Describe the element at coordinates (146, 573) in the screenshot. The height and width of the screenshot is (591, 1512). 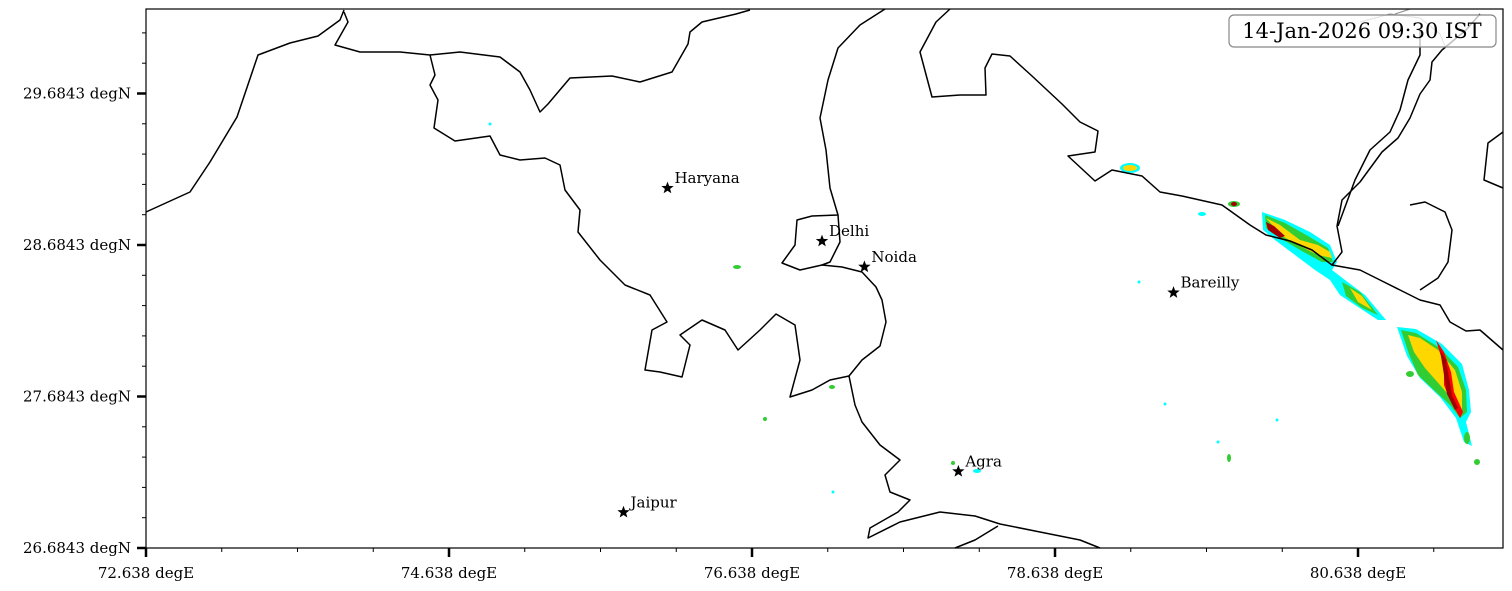
I see `x-tick-label: 72.638 degE` at that location.